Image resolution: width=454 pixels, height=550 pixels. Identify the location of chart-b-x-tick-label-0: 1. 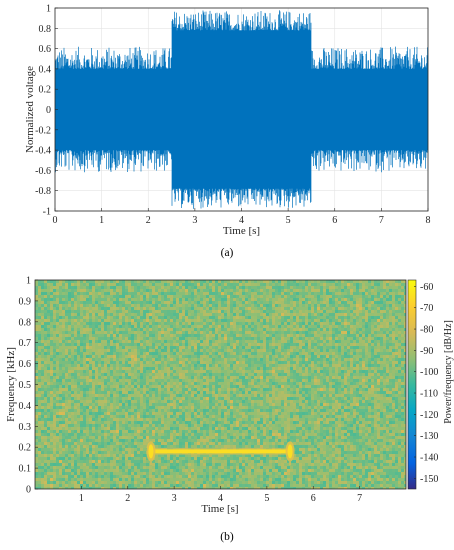
(81, 498).